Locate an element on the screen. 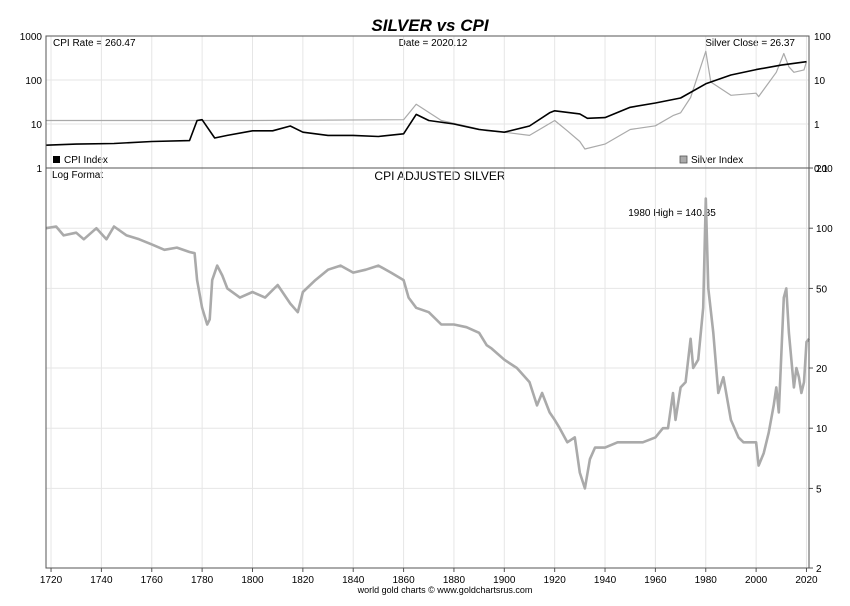  top-right-y-tick-label: 1 is located at coordinates (817, 125).